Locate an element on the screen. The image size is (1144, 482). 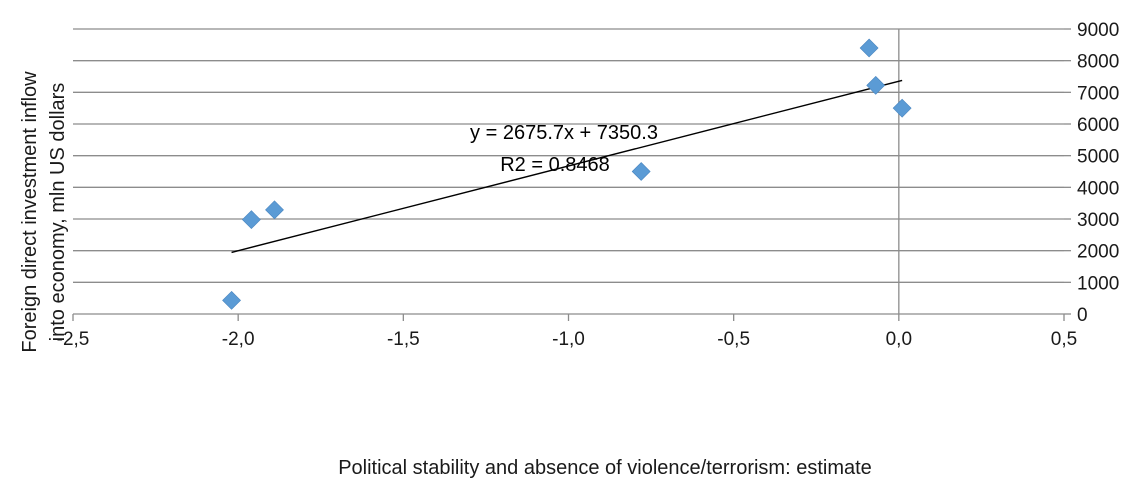
trendline-r2: R2 = 0.8468 is located at coordinates (555, 165).